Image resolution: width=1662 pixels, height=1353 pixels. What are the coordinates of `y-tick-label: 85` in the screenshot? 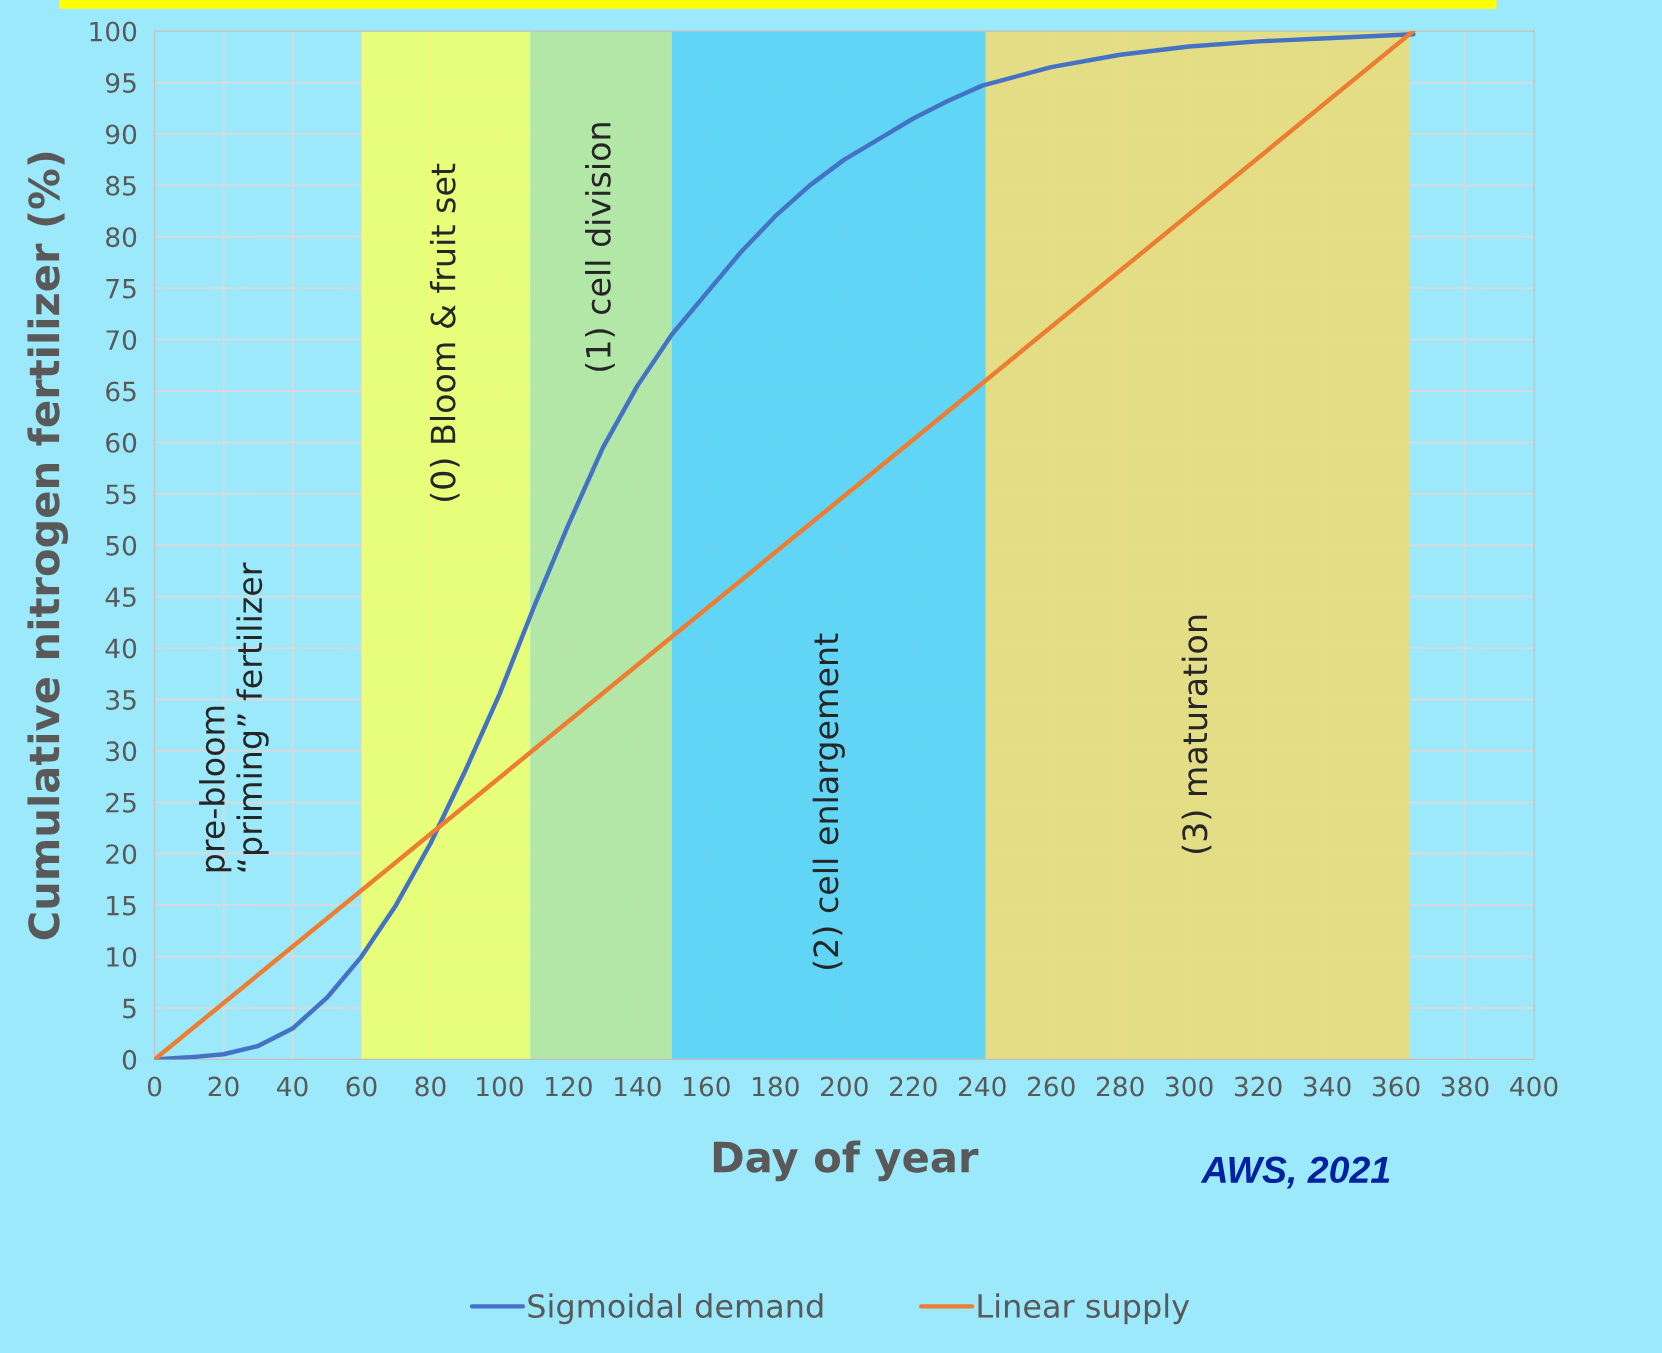 It's located at (121, 185).